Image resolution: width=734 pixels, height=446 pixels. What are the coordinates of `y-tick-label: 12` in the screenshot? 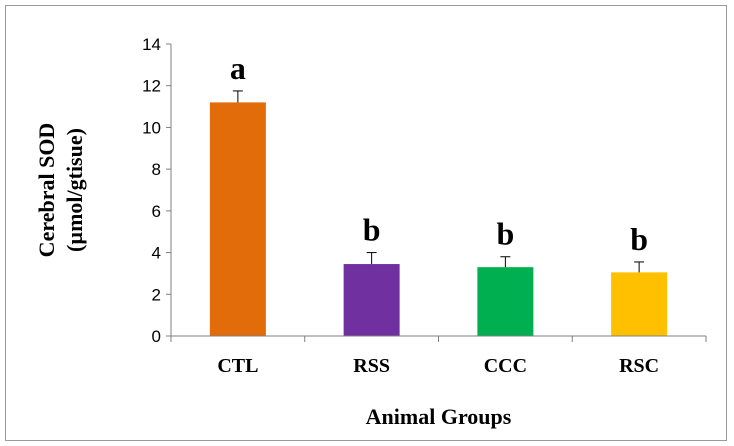 It's located at (151, 86).